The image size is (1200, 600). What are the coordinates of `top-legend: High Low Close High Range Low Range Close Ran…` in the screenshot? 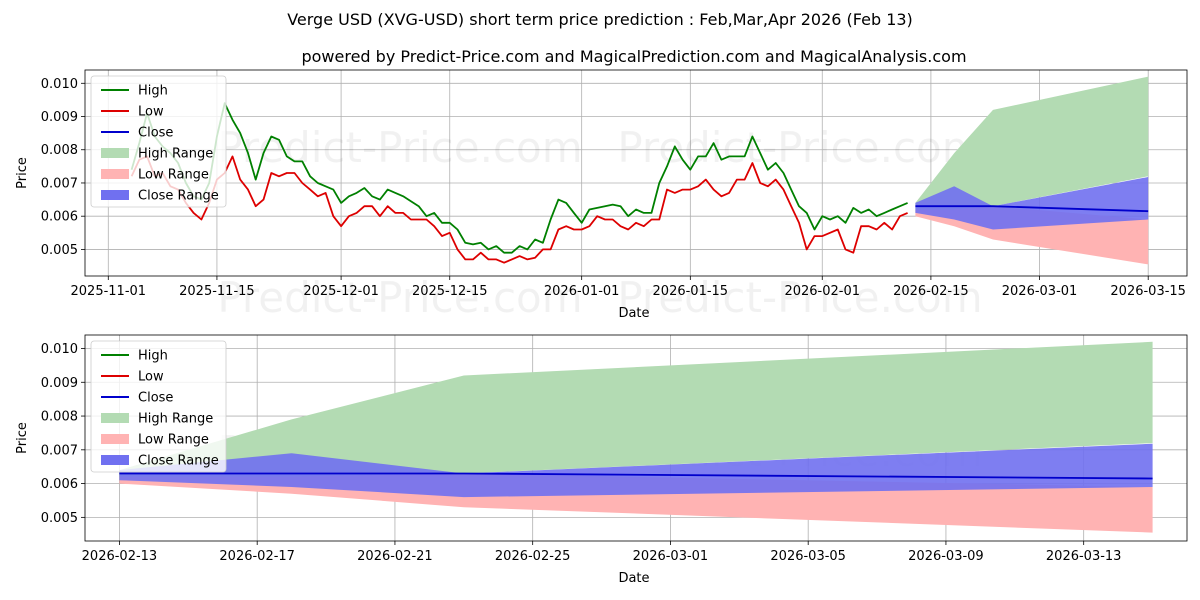 It's located at (158, 141).